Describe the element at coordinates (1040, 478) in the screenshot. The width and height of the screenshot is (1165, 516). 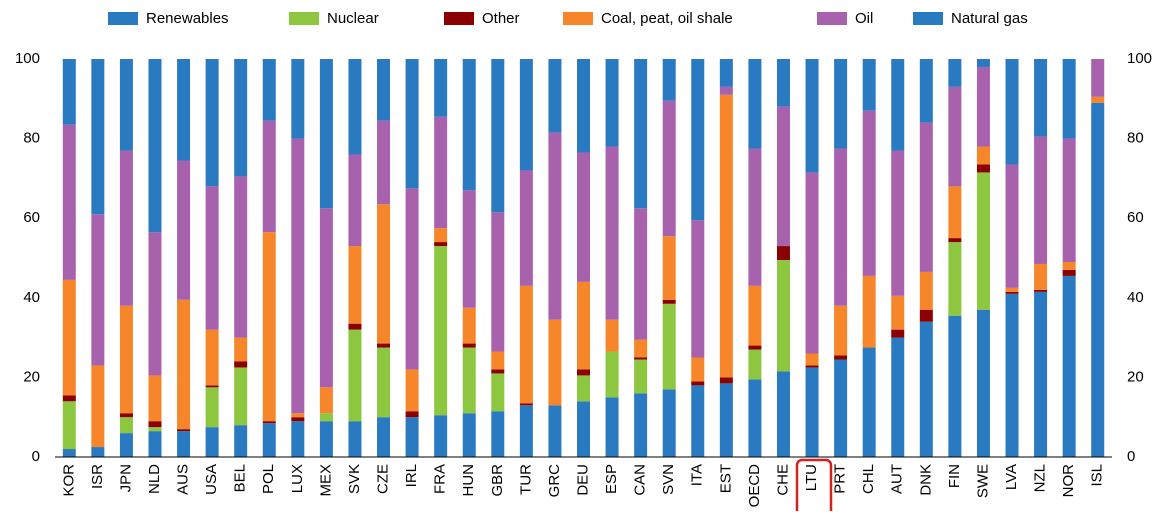
I see `x-tick-label: NZL` at that location.